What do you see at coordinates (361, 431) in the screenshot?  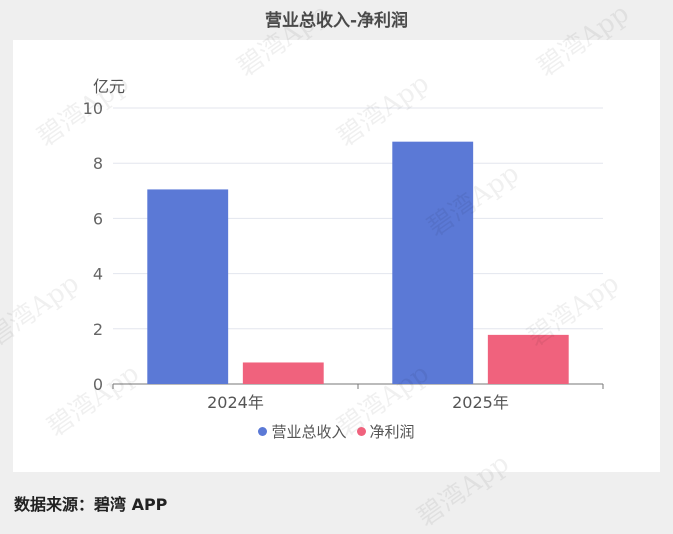 I see `legend-dot-profit` at bounding box center [361, 431].